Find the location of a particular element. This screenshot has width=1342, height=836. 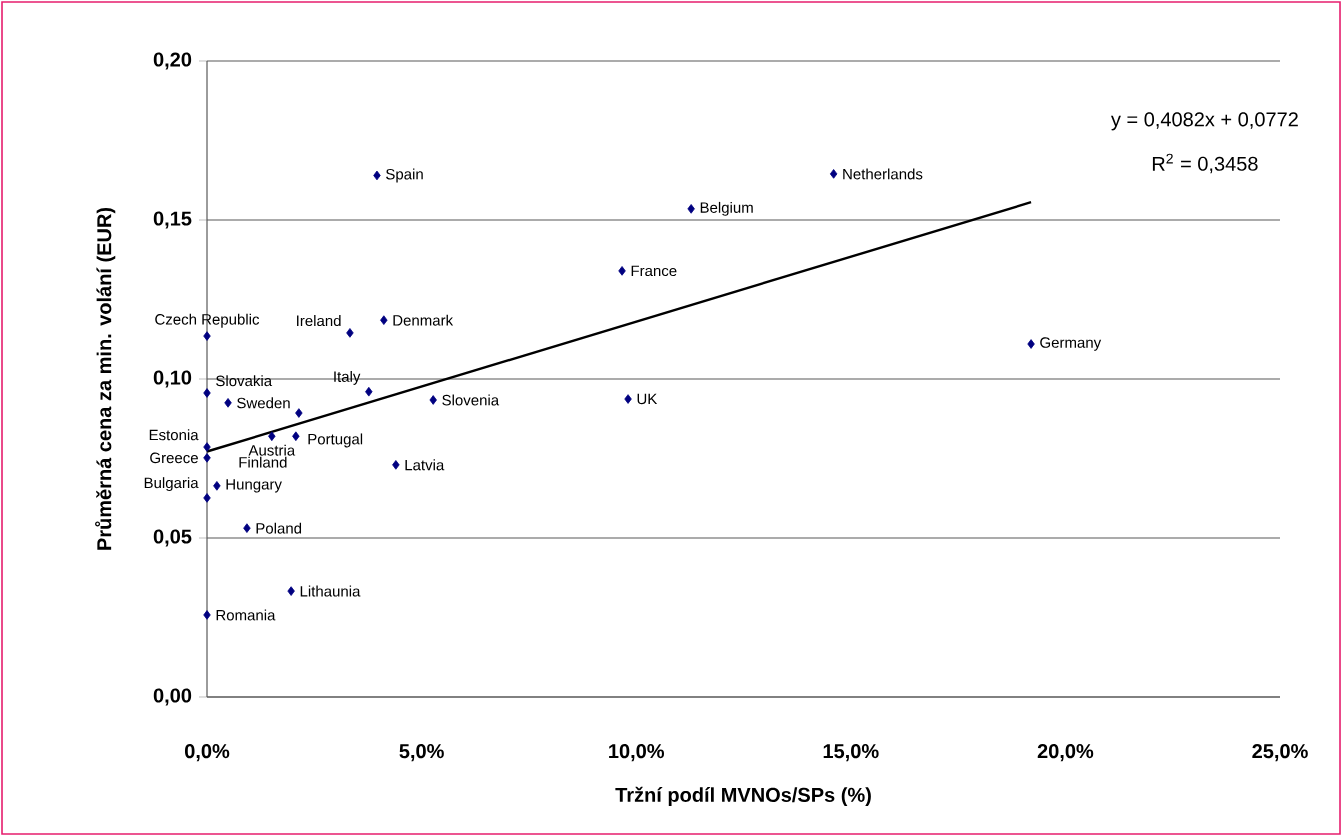

annotation: Estonia is located at coordinates (174, 435).